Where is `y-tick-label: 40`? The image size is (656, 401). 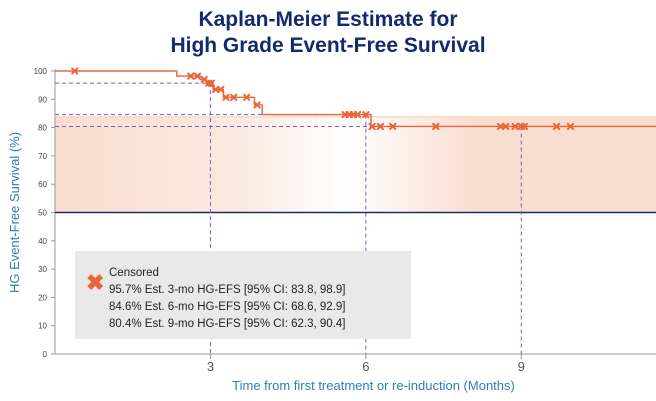 y-tick-label: 40 is located at coordinates (42, 241).